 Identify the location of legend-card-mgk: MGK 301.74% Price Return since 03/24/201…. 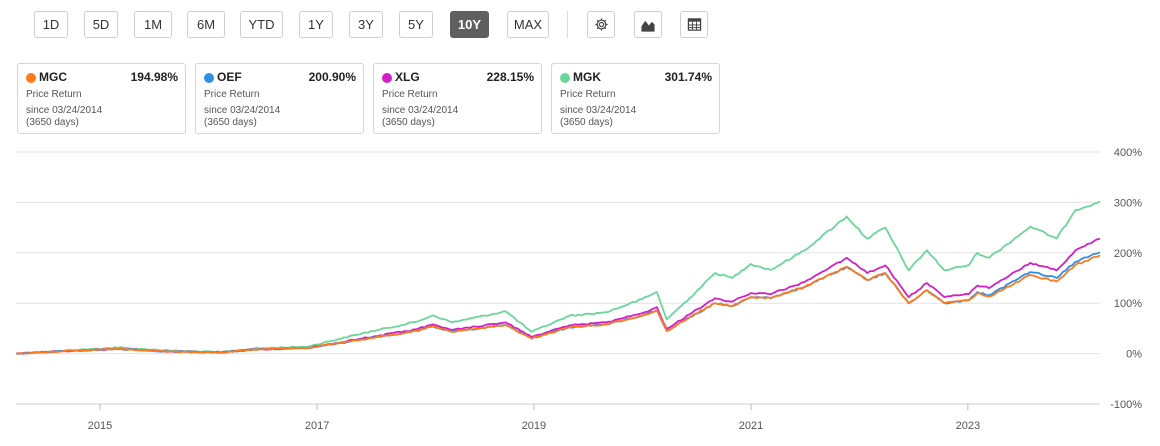
(635, 98).